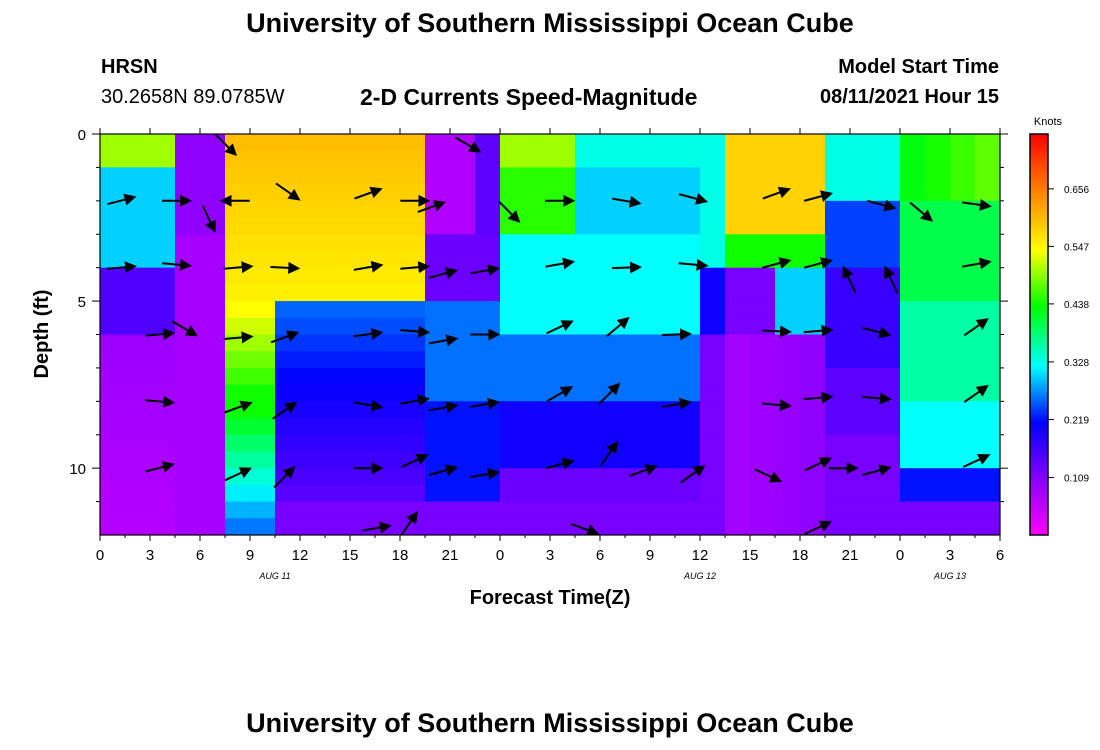 This screenshot has width=1100, height=750. I want to click on x-tick-label: 0, so click(900, 555).